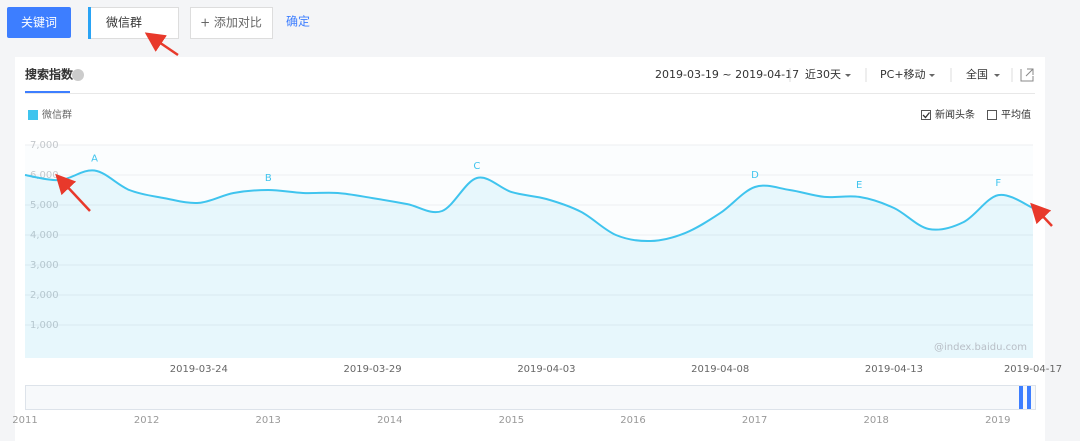 This screenshot has height=441, width=1080. I want to click on add-compare-button, so click(231, 23).